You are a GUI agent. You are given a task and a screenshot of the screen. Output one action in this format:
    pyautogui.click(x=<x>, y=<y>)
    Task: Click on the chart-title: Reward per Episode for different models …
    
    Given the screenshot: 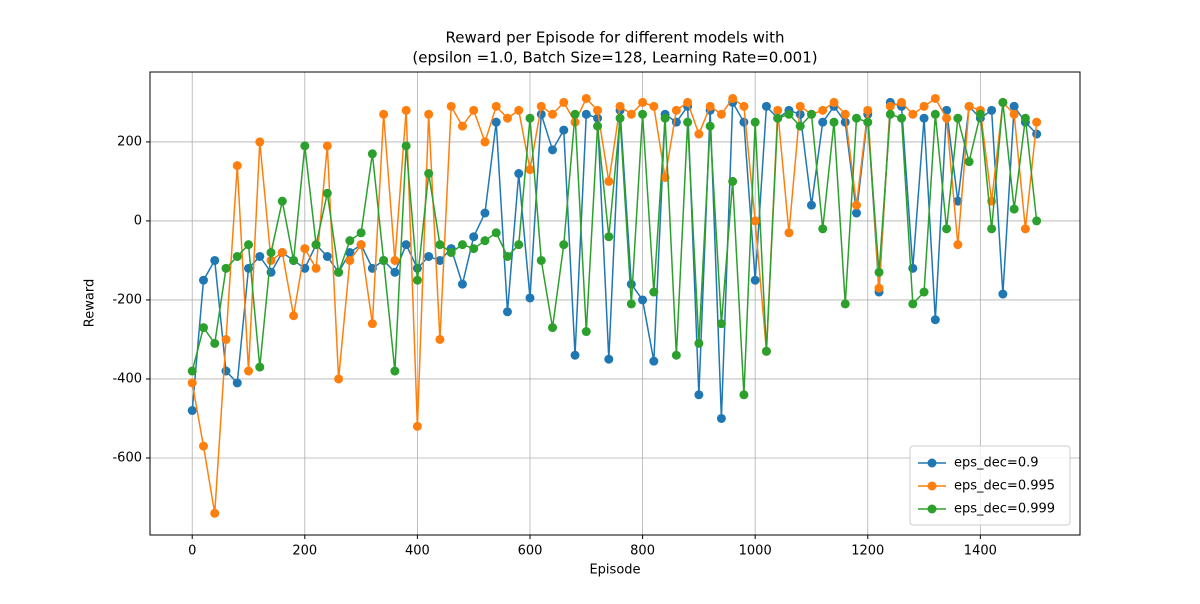 What is the action you would take?
    pyautogui.click(x=615, y=38)
    